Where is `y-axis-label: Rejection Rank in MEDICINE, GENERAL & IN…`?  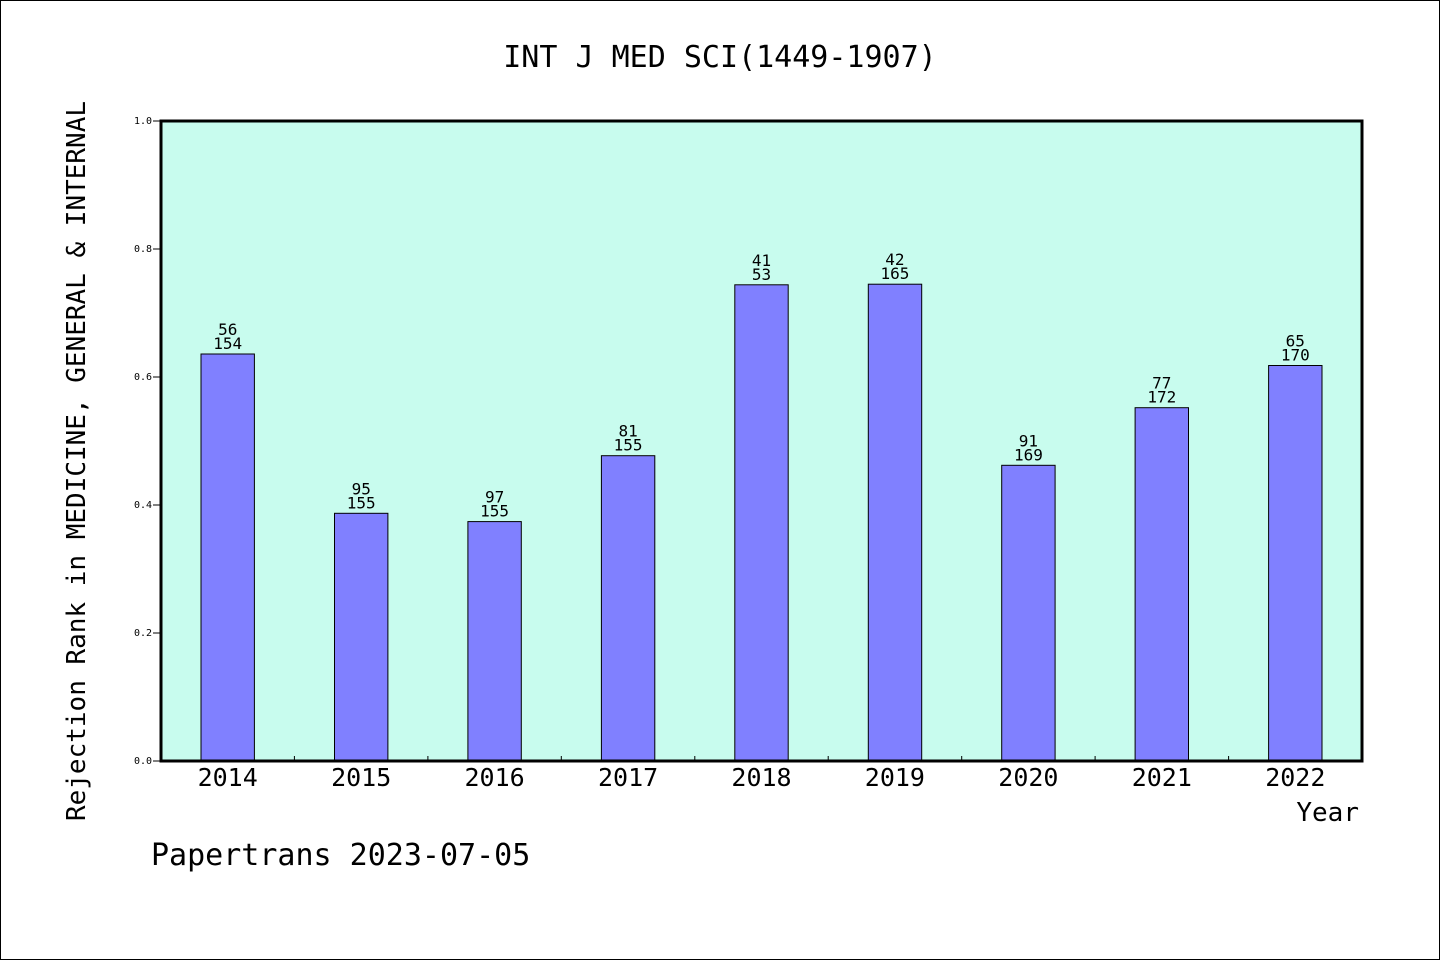 y-axis-label: Rejection Rank in MEDICINE, GENERAL & IN… is located at coordinates (77, 461).